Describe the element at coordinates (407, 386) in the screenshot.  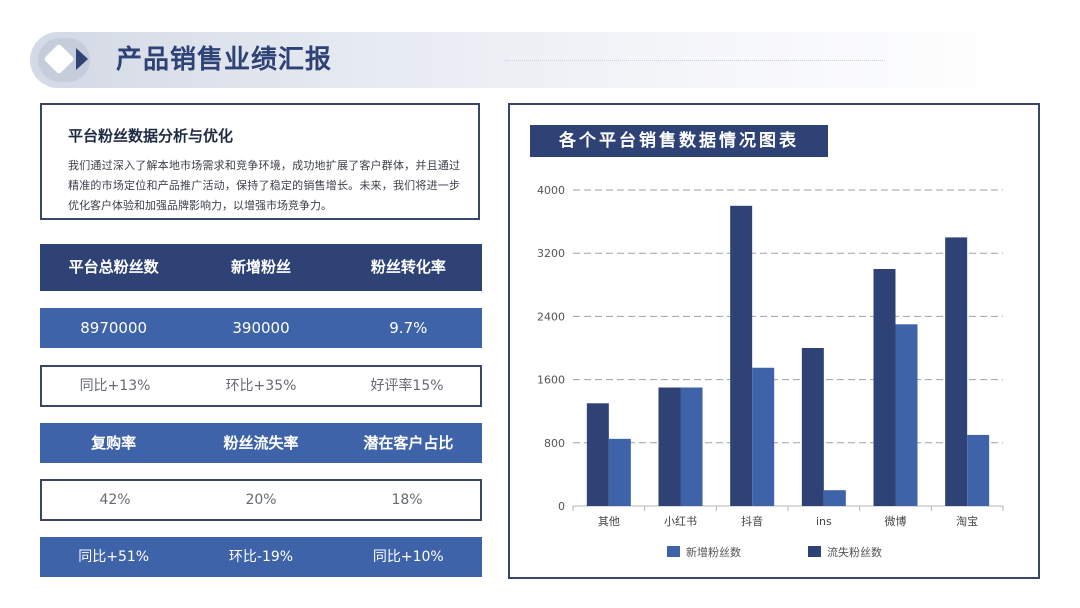
I see `stats-change-cell: 好评率15%` at that location.